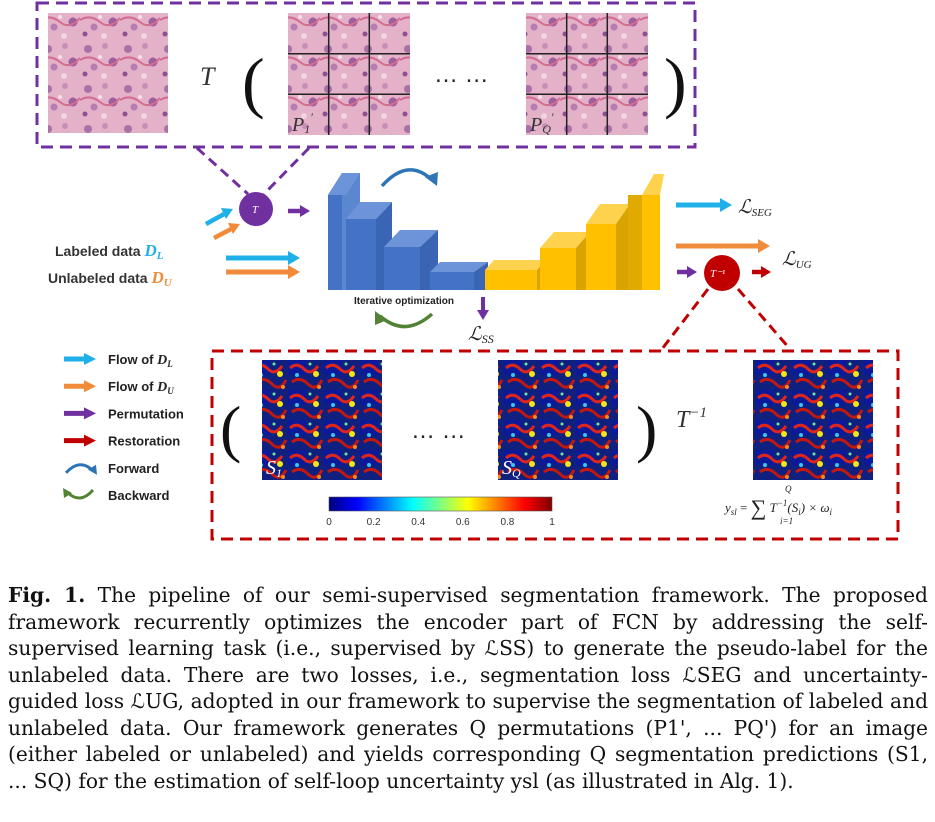 This screenshot has width=935, height=822. I want to click on patch-label-PQ: PQ′, so click(541, 123).